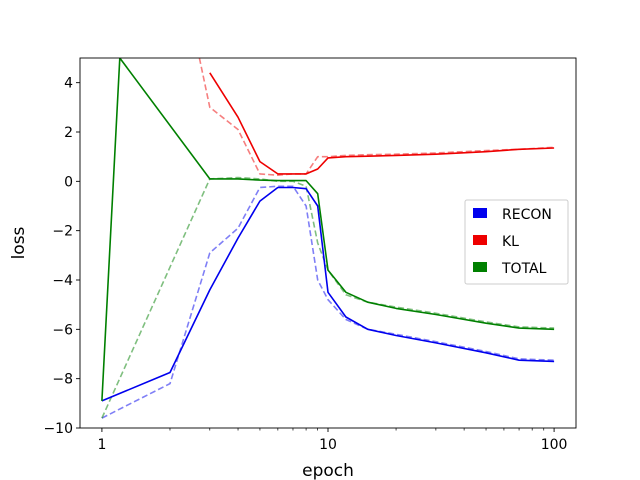 This screenshot has width=640, height=480. What do you see at coordinates (68, 133) in the screenshot?
I see `y-tick-label: 2` at bounding box center [68, 133].